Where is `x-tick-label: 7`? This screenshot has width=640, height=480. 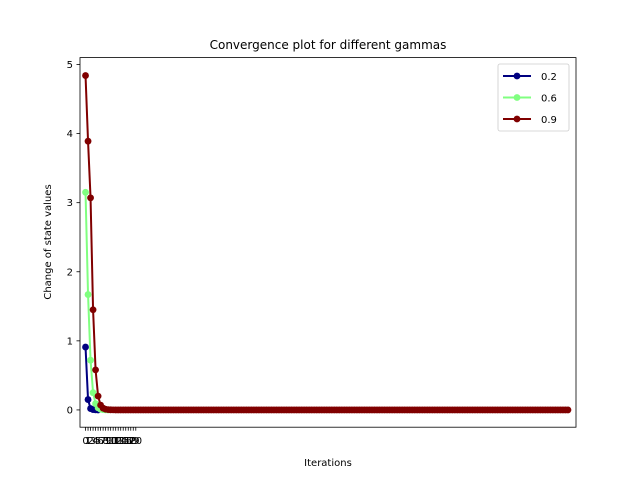 x-tick-label: 7 is located at coordinates (103, 441).